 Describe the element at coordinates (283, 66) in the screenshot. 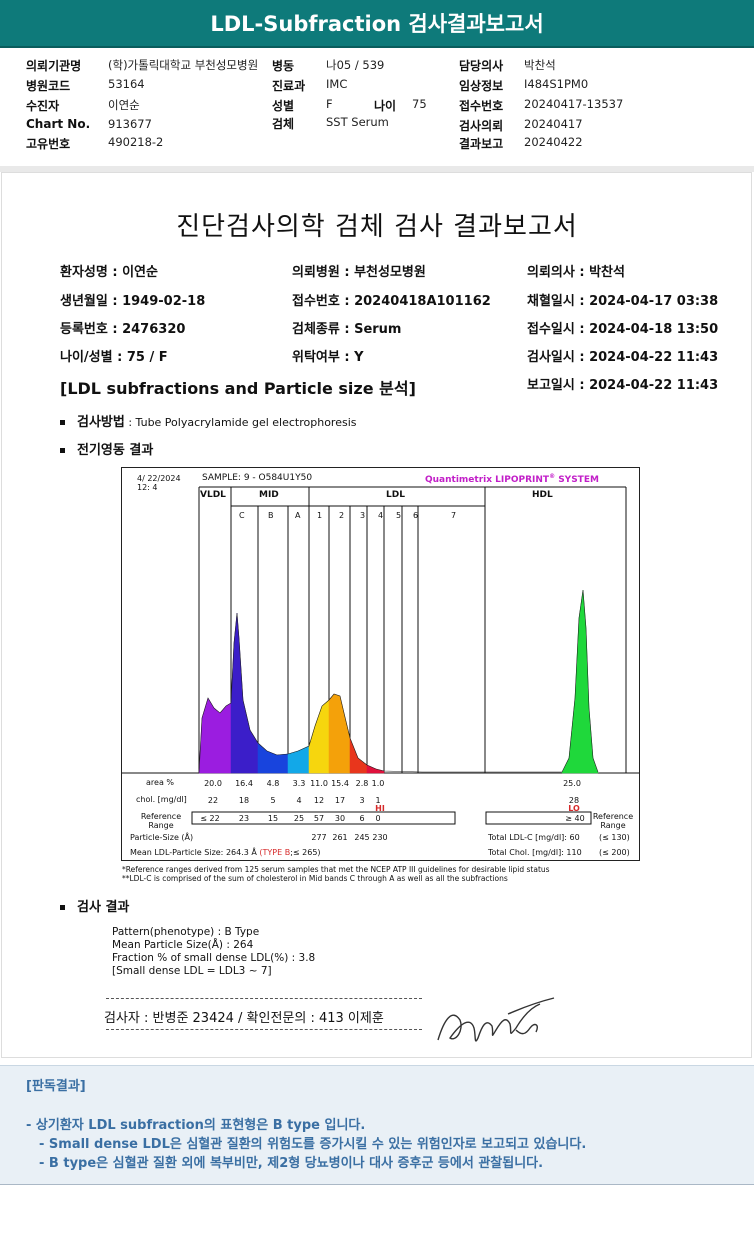

I see `ward-label: 병동` at that location.